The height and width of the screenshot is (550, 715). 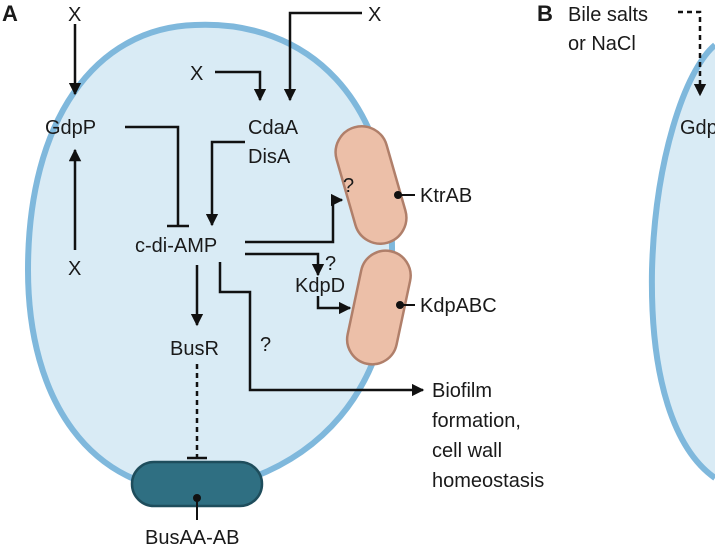 What do you see at coordinates (273, 128) in the screenshot?
I see `label-cdaa: CdaA` at bounding box center [273, 128].